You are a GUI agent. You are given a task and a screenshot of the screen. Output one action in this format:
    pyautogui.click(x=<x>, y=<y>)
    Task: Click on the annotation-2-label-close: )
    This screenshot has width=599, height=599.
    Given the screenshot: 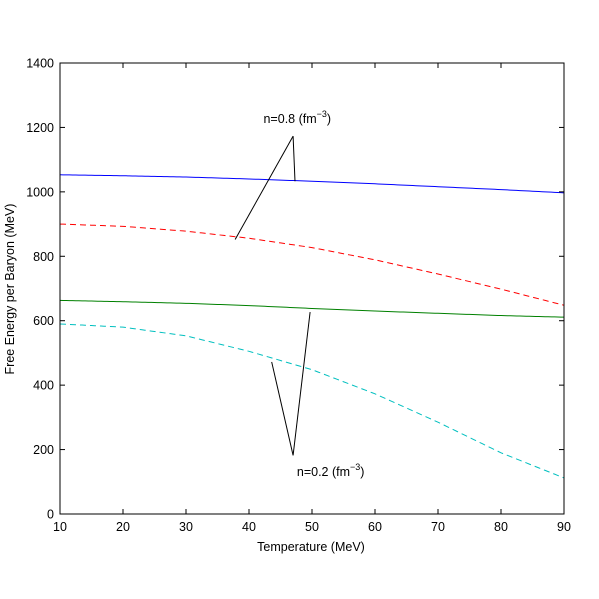 What is the action you would take?
    pyautogui.click(x=362, y=472)
    